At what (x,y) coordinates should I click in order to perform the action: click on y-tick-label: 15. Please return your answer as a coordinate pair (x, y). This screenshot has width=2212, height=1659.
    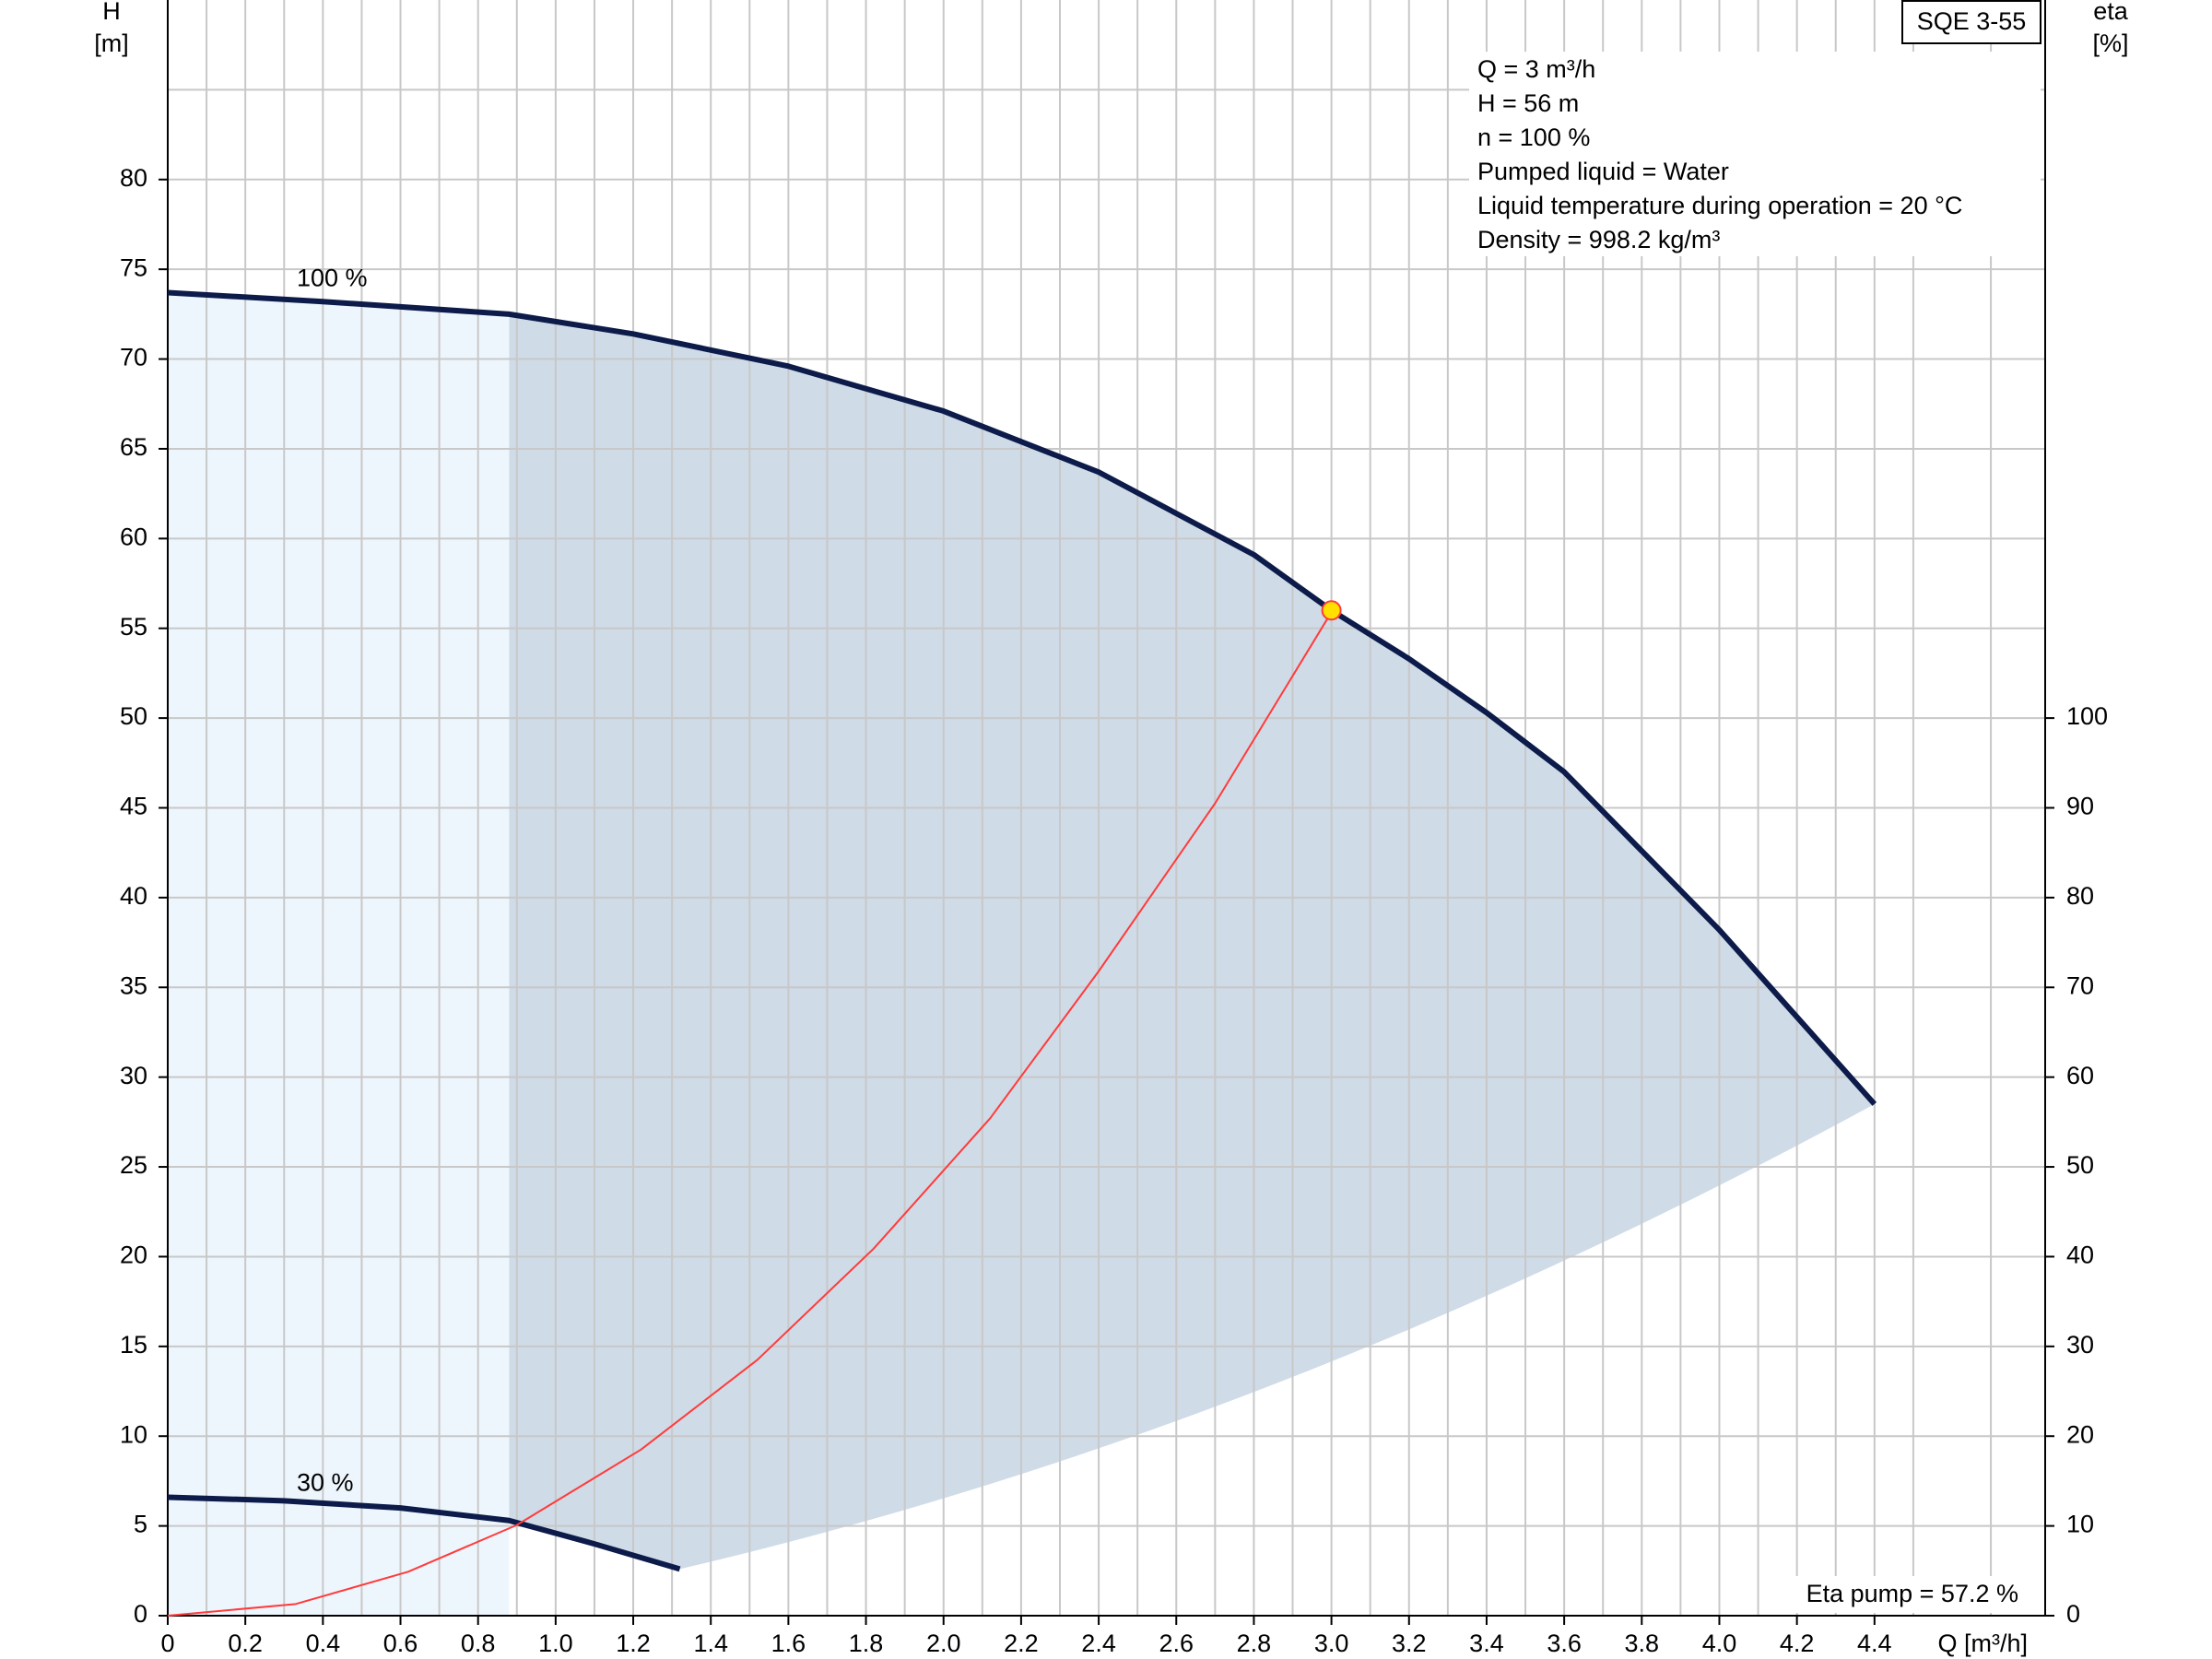
    Looking at the image, I should click on (133, 1345).